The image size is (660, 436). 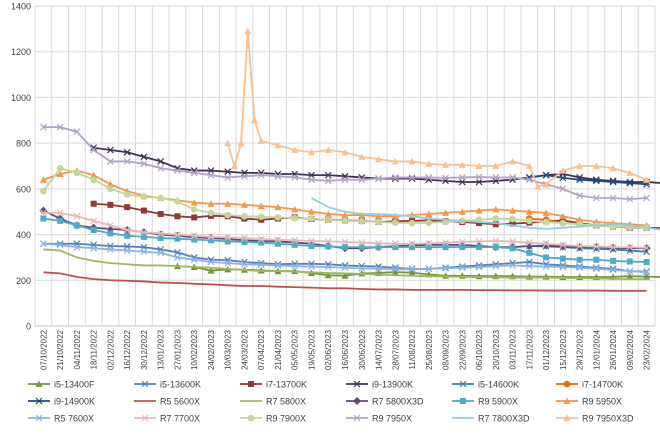 What do you see at coordinates (379, 349) in the screenshot?
I see `x-tick-label: 14/07/2023` at bounding box center [379, 349].